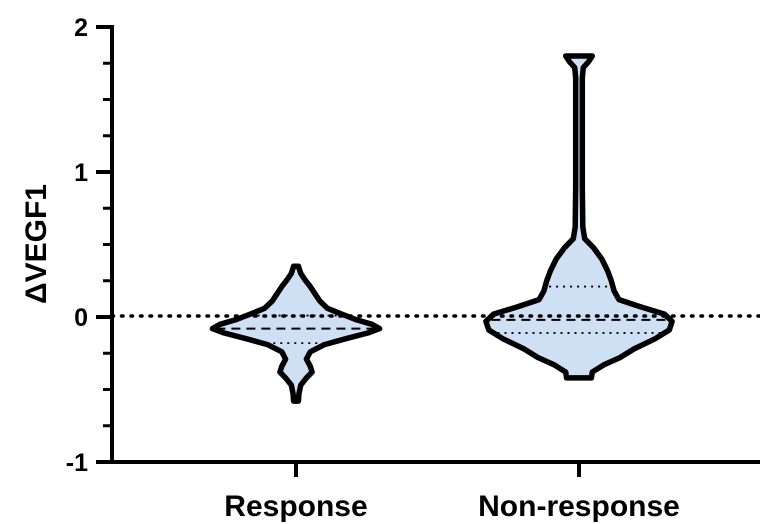  Describe the element at coordinates (295, 506) in the screenshot. I see `x-label-response: Response` at that location.